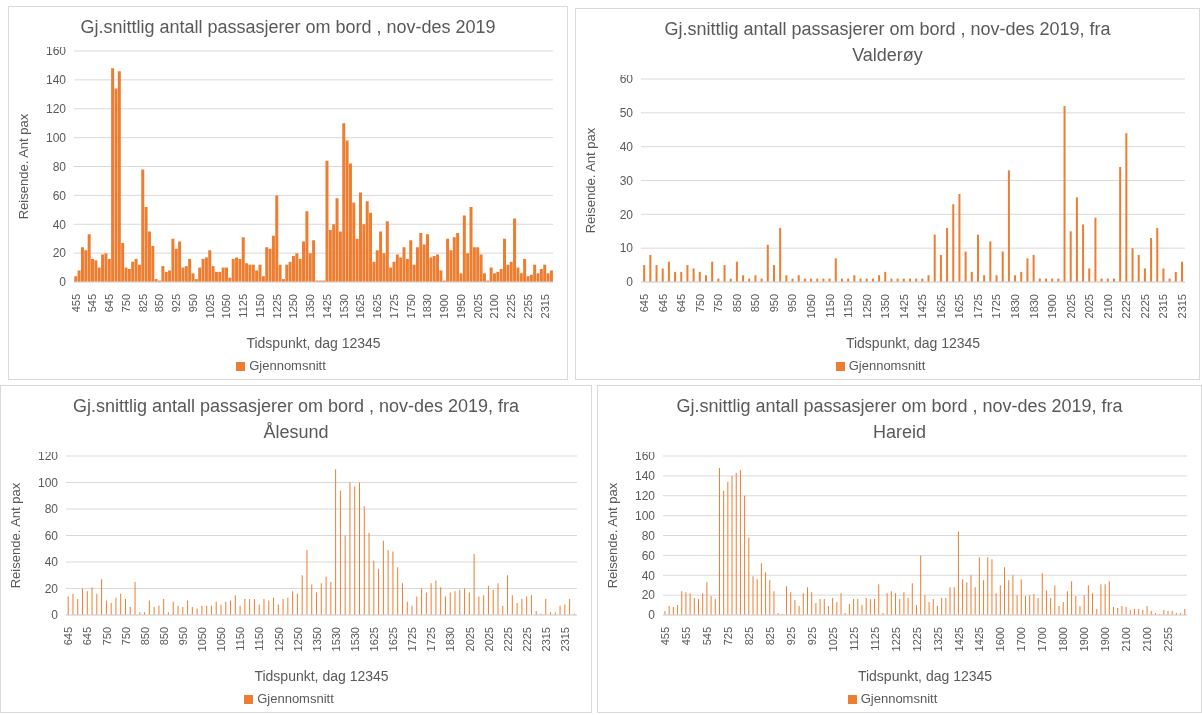 This screenshot has width=1202, height=715. What do you see at coordinates (354, 639) in the screenshot?
I see `x-tick-label: 1530` at bounding box center [354, 639].